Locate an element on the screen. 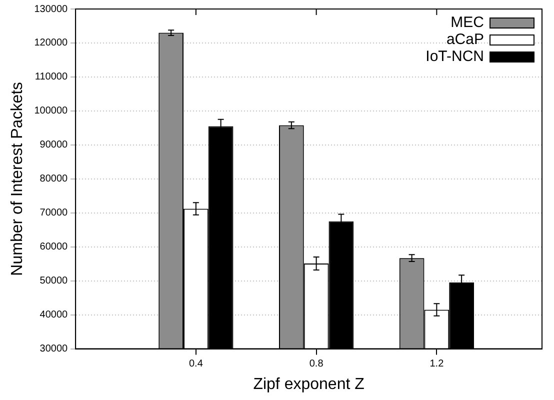  legend-label: aCaP is located at coordinates (465, 39).